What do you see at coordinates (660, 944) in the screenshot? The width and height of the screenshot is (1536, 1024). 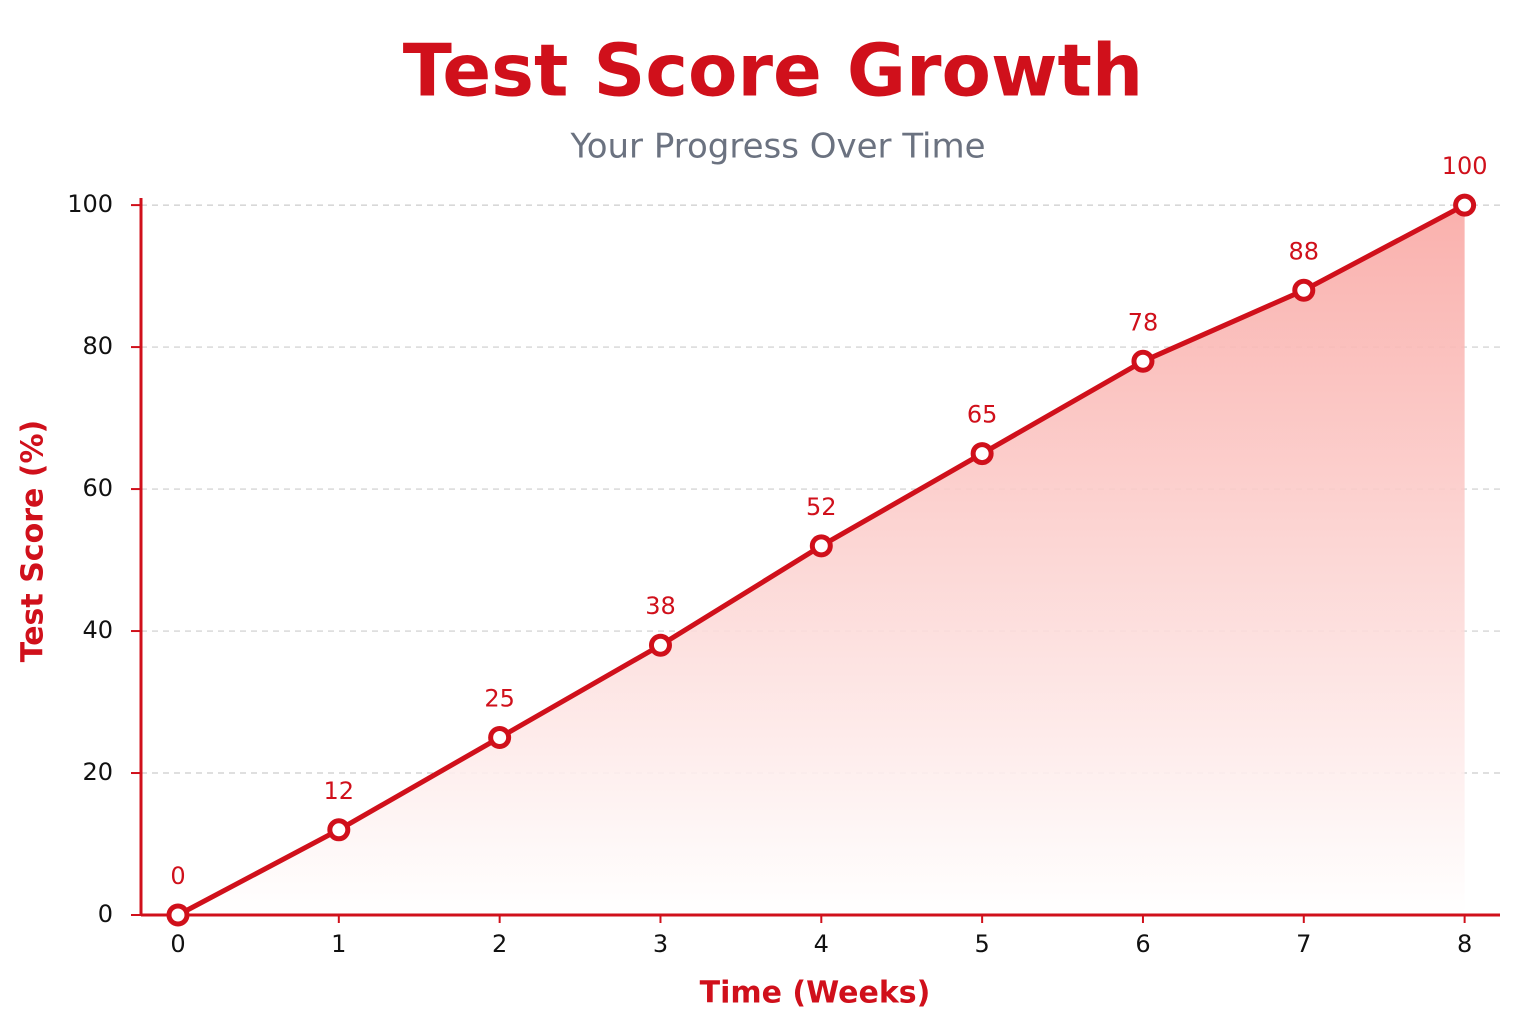 I see `x-tick-label: 3` at bounding box center [660, 944].